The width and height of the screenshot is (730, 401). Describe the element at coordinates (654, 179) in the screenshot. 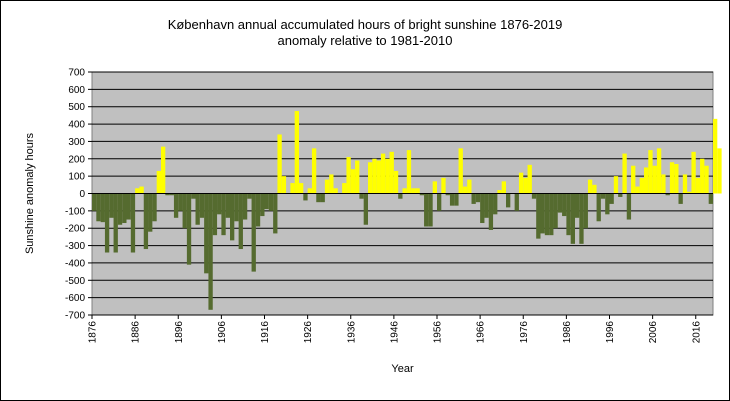

I see `bar-2006` at that location.